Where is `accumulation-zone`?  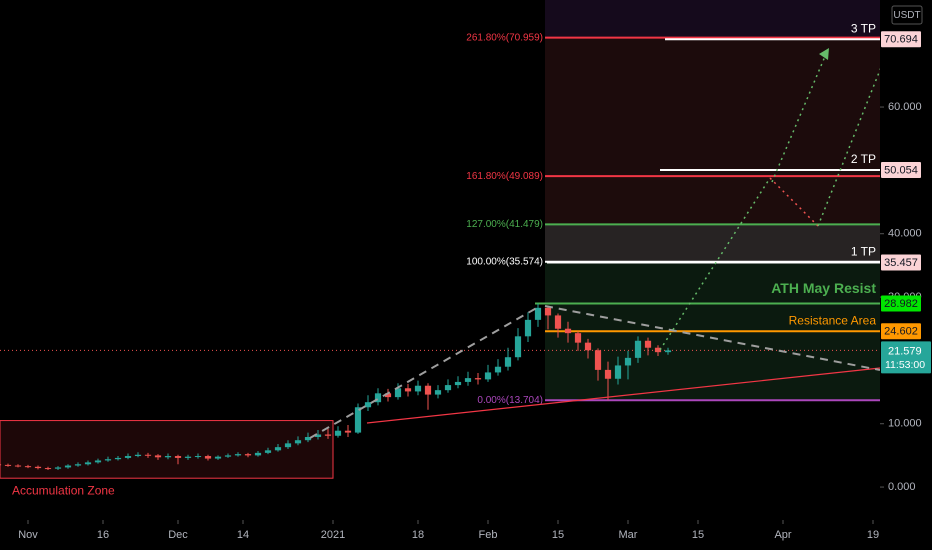 accumulation-zone is located at coordinates (167, 449).